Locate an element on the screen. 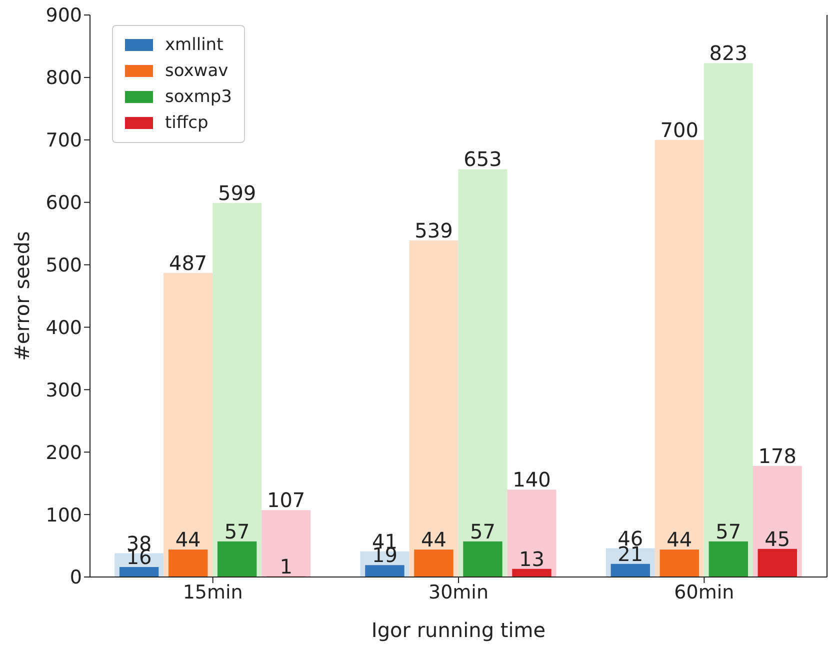 The height and width of the screenshot is (647, 828). y-tick-label: 500 is located at coordinates (64, 265).